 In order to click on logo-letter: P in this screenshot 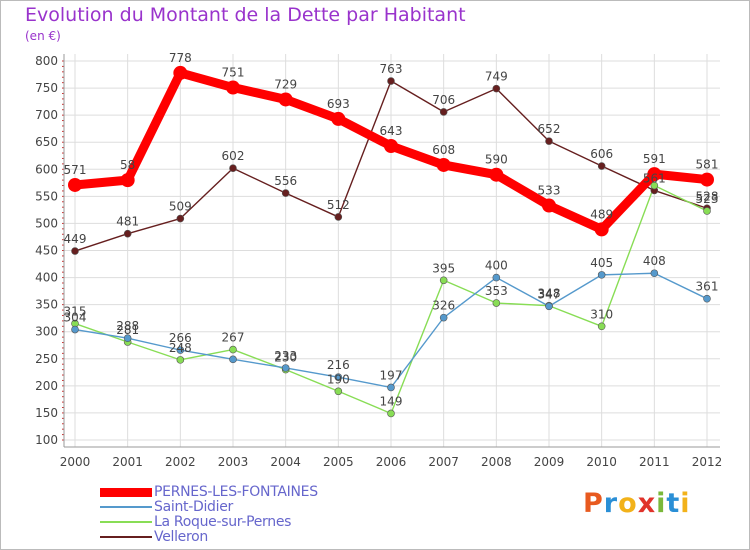, I will do `click(593, 503)`.